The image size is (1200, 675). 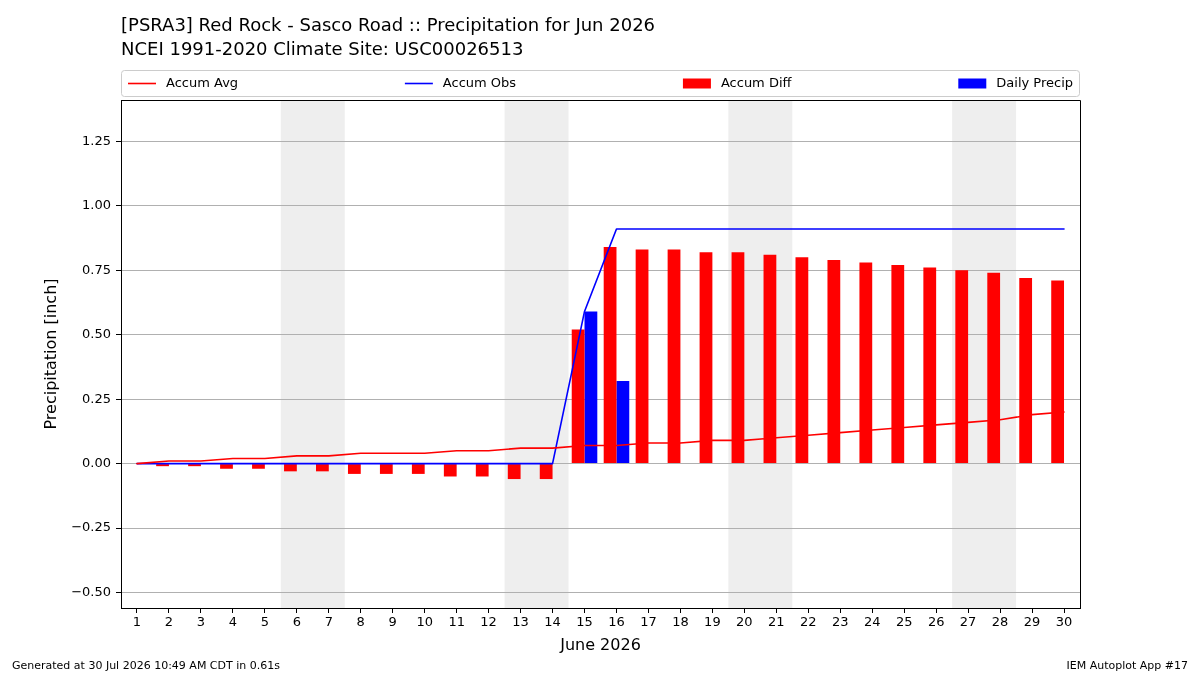 What do you see at coordinates (756, 82) in the screenshot?
I see `legend-label: Accum Diff` at bounding box center [756, 82].